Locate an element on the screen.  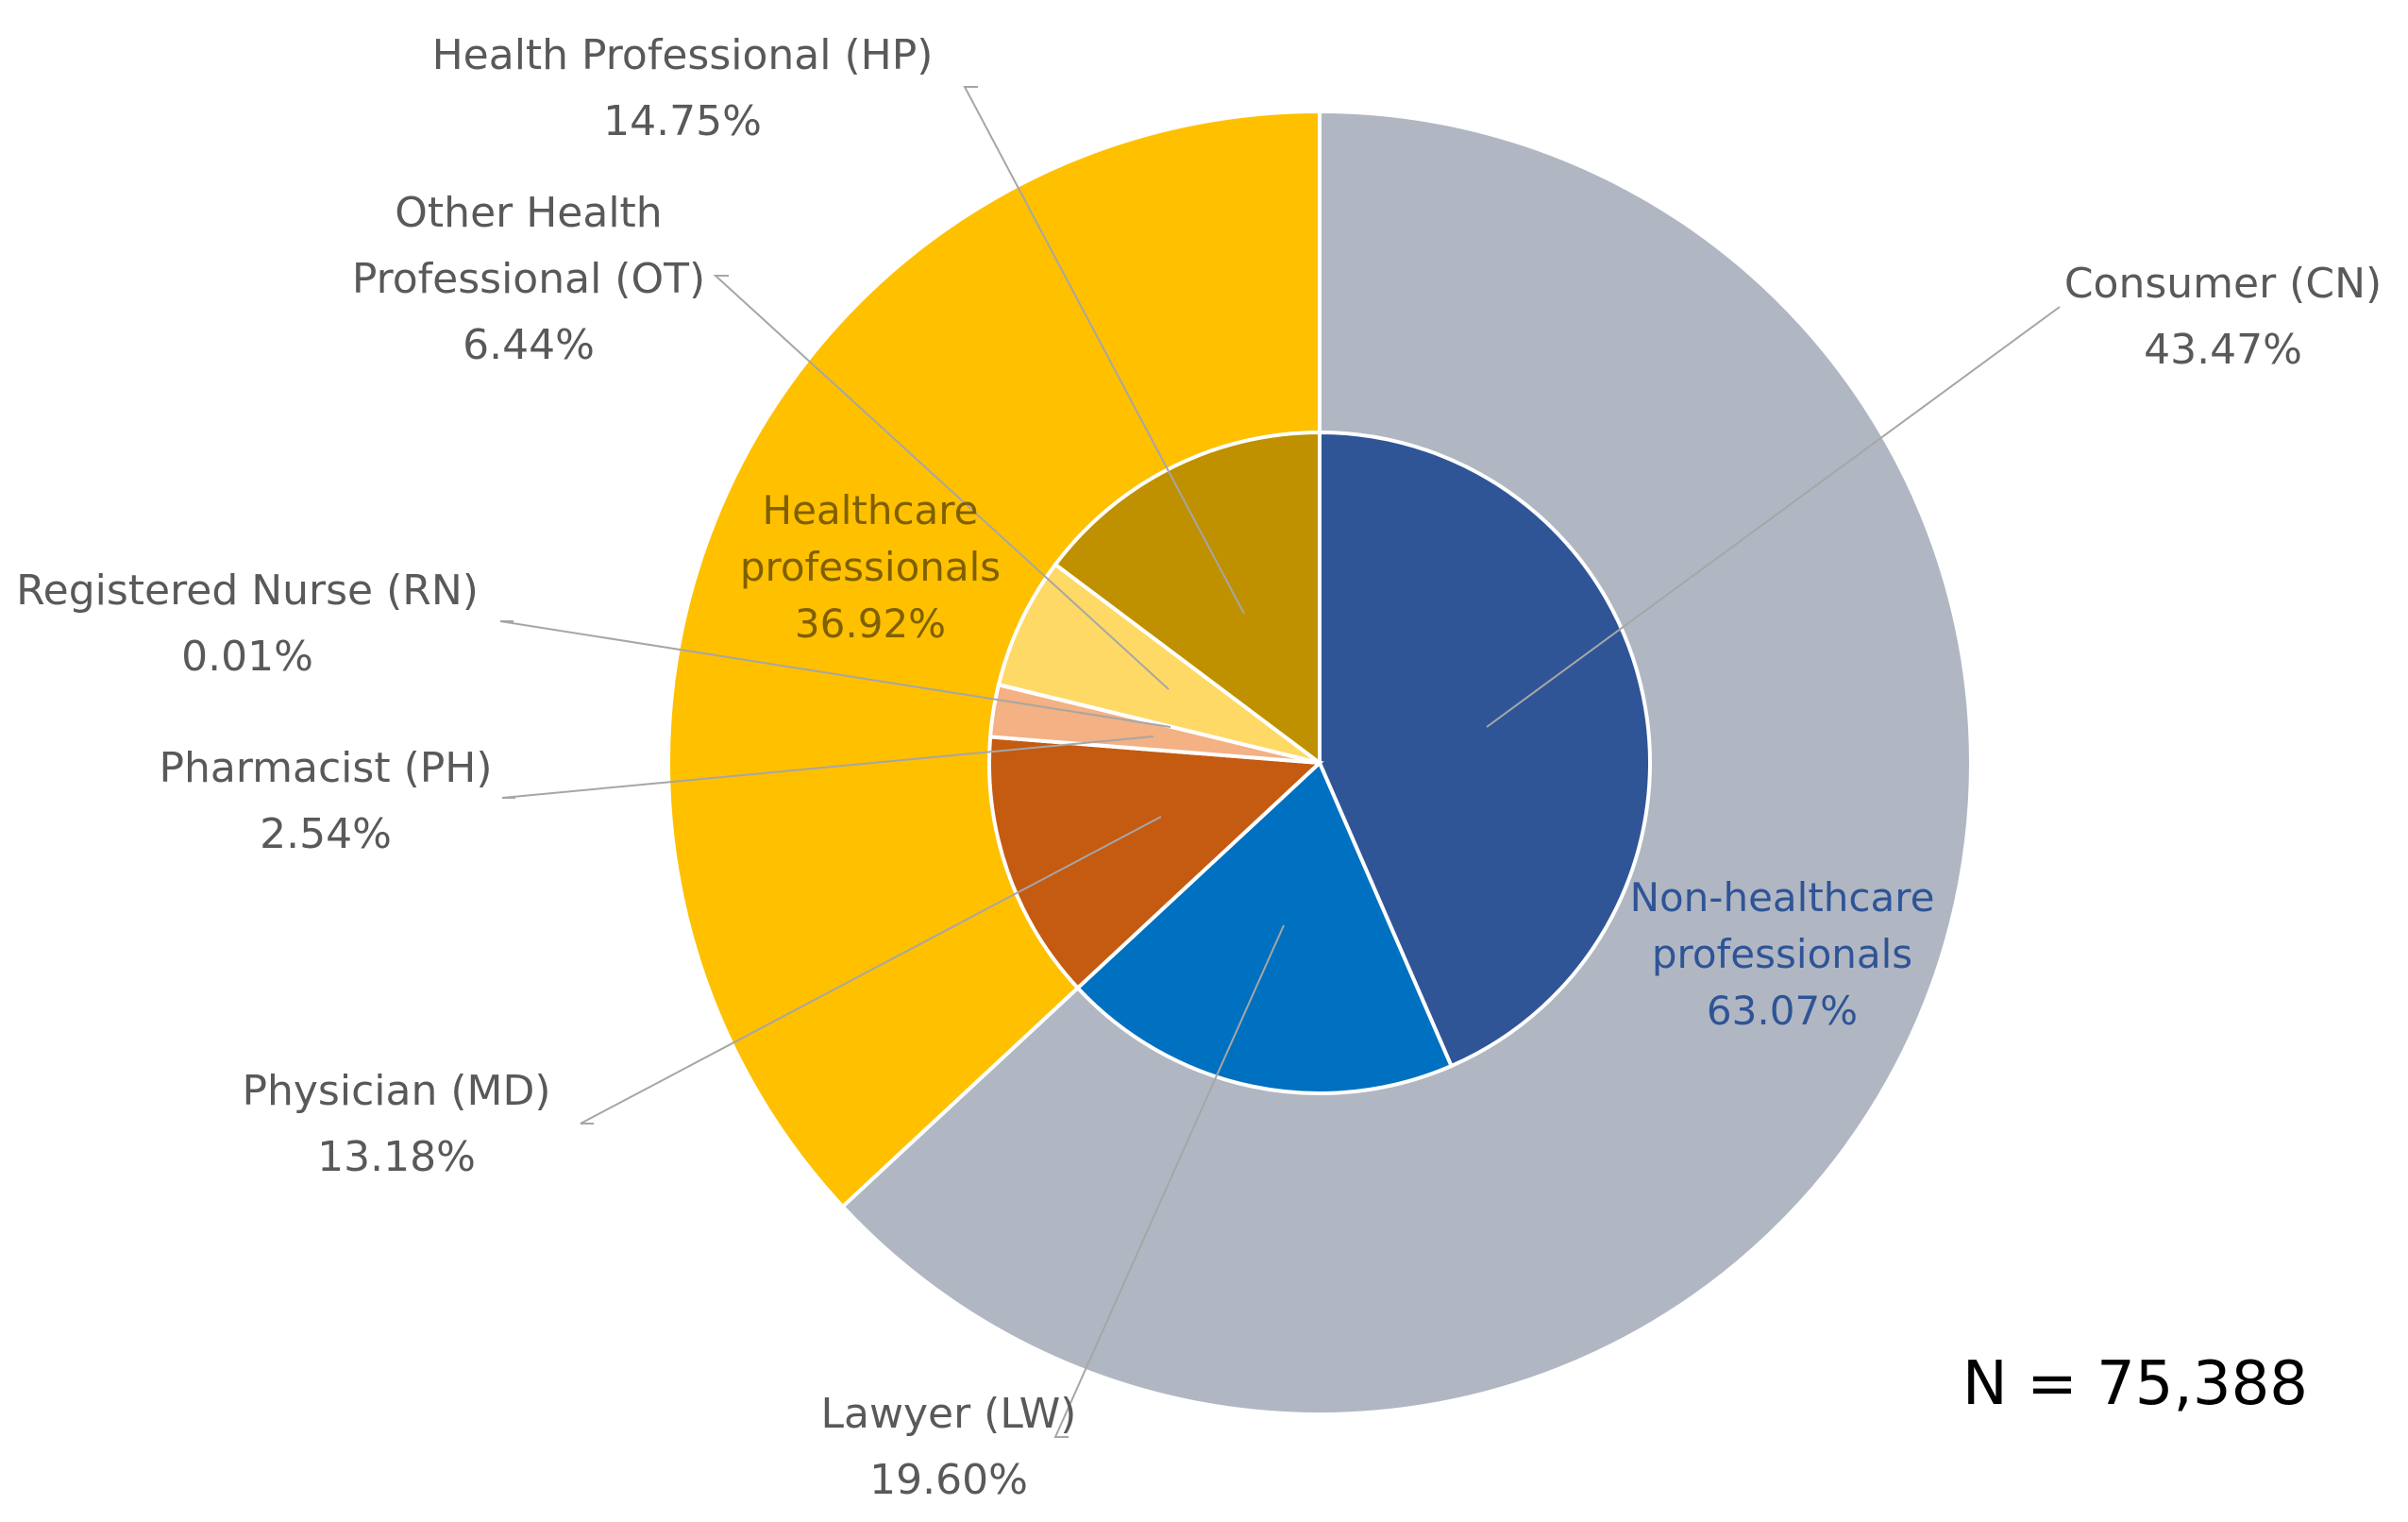
value-physician: 13.18% is located at coordinates (396, 1157).